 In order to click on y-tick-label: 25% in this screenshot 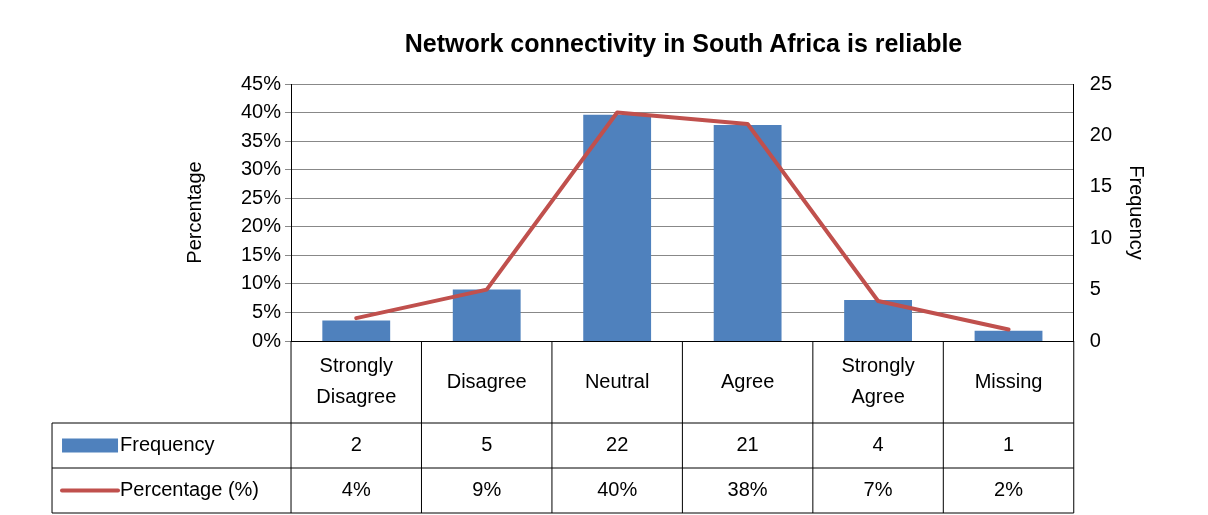, I will do `click(261, 196)`.